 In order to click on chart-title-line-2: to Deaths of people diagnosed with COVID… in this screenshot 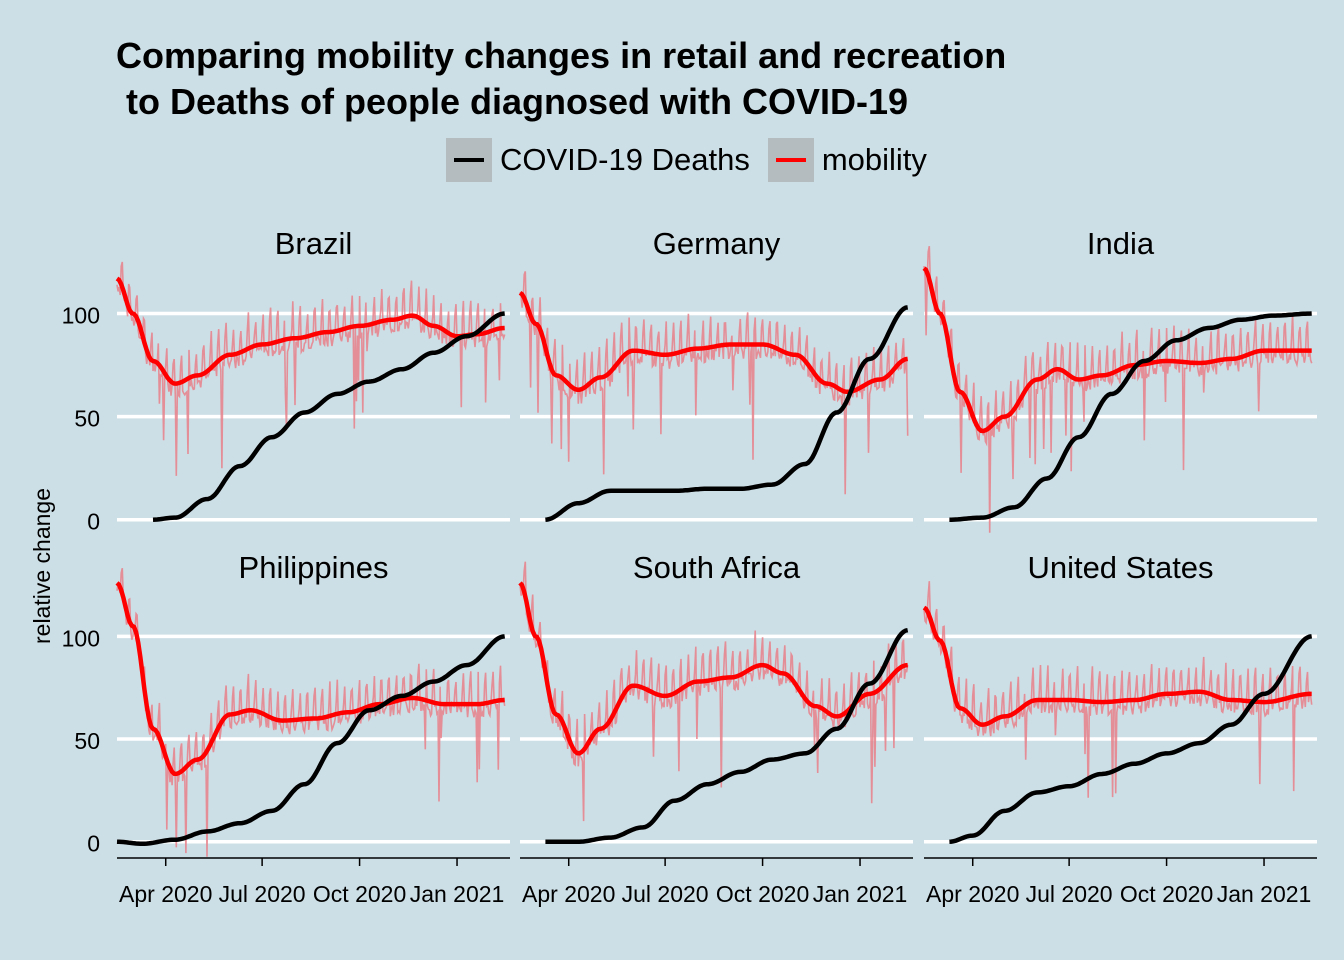, I will do `click(512, 101)`.